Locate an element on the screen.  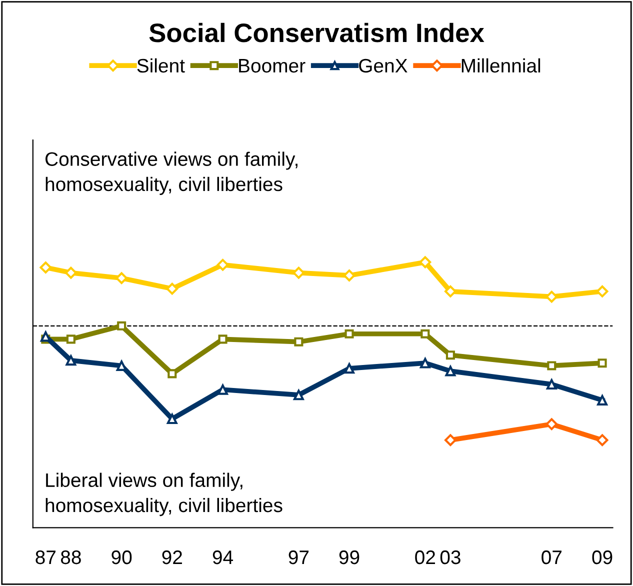
x-tick-label: 94 is located at coordinates (223, 557).